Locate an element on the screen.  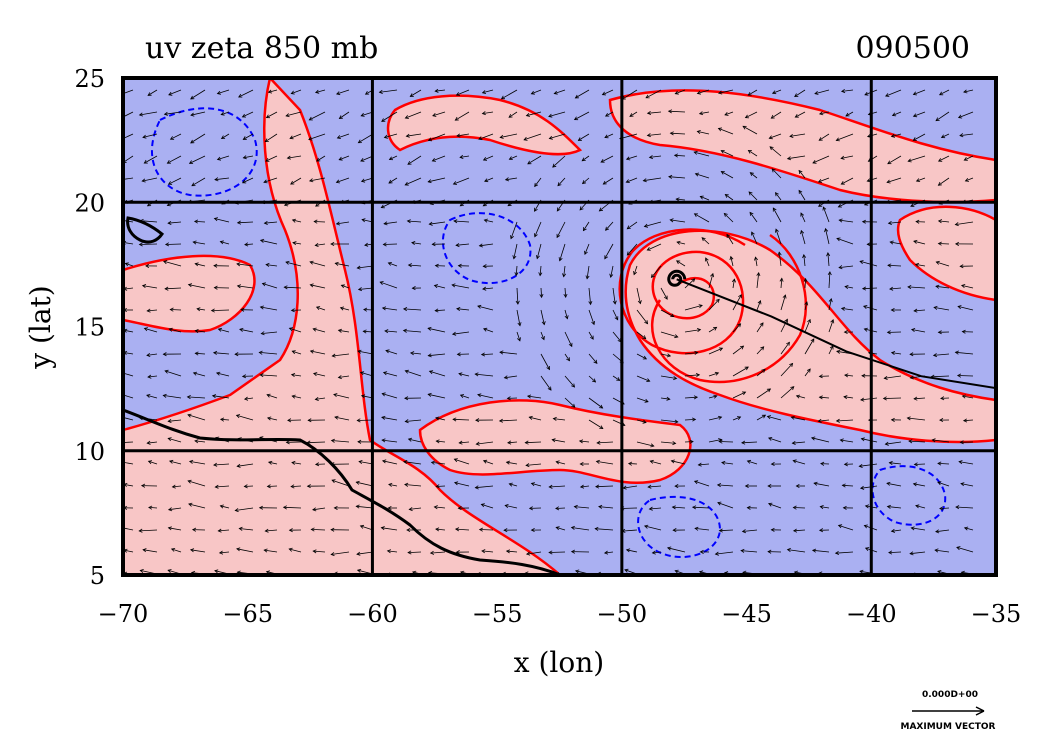
storm-center-marker is located at coordinates (677, 278).